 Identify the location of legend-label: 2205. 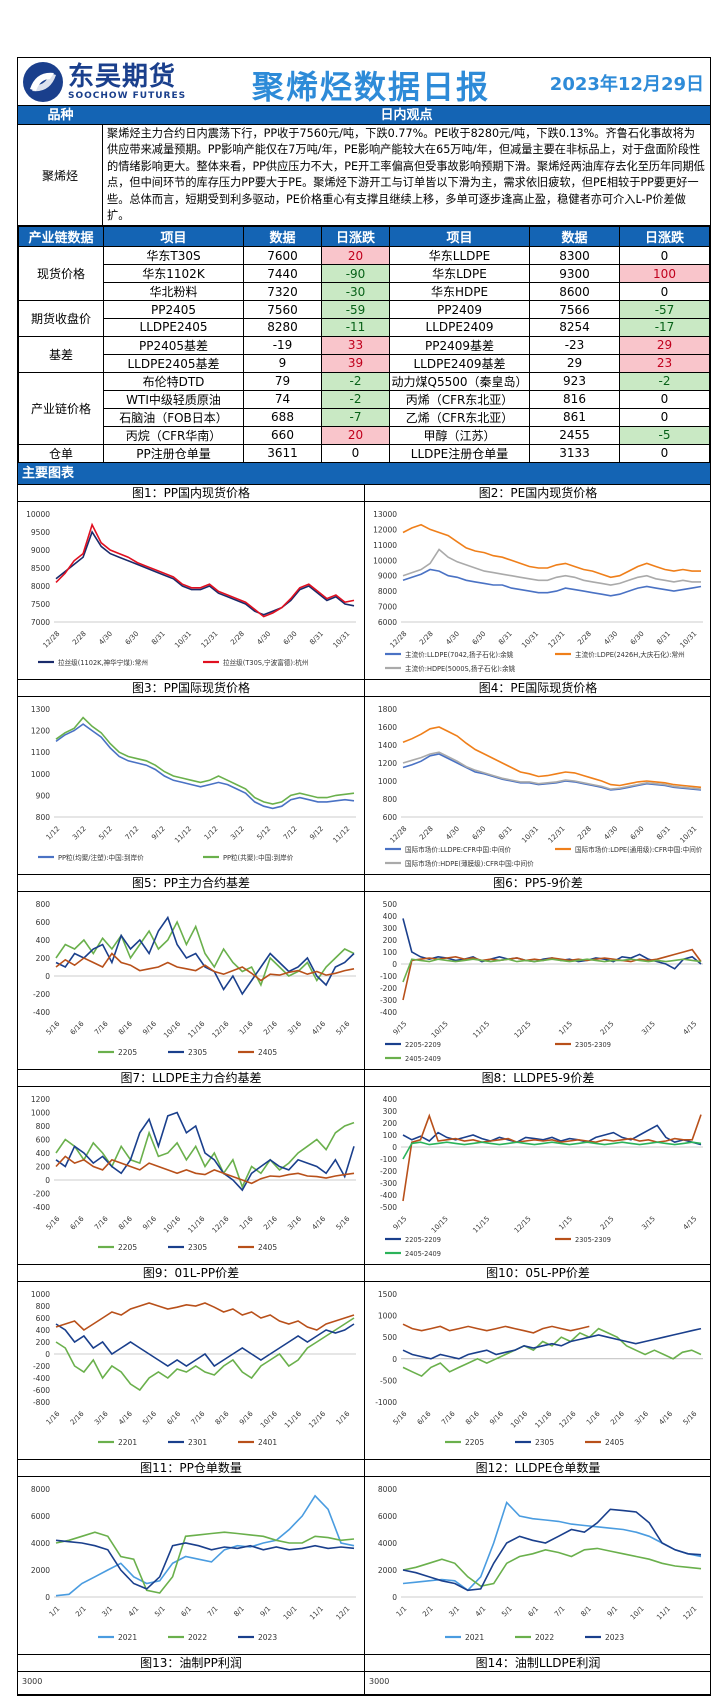
(127, 1052).